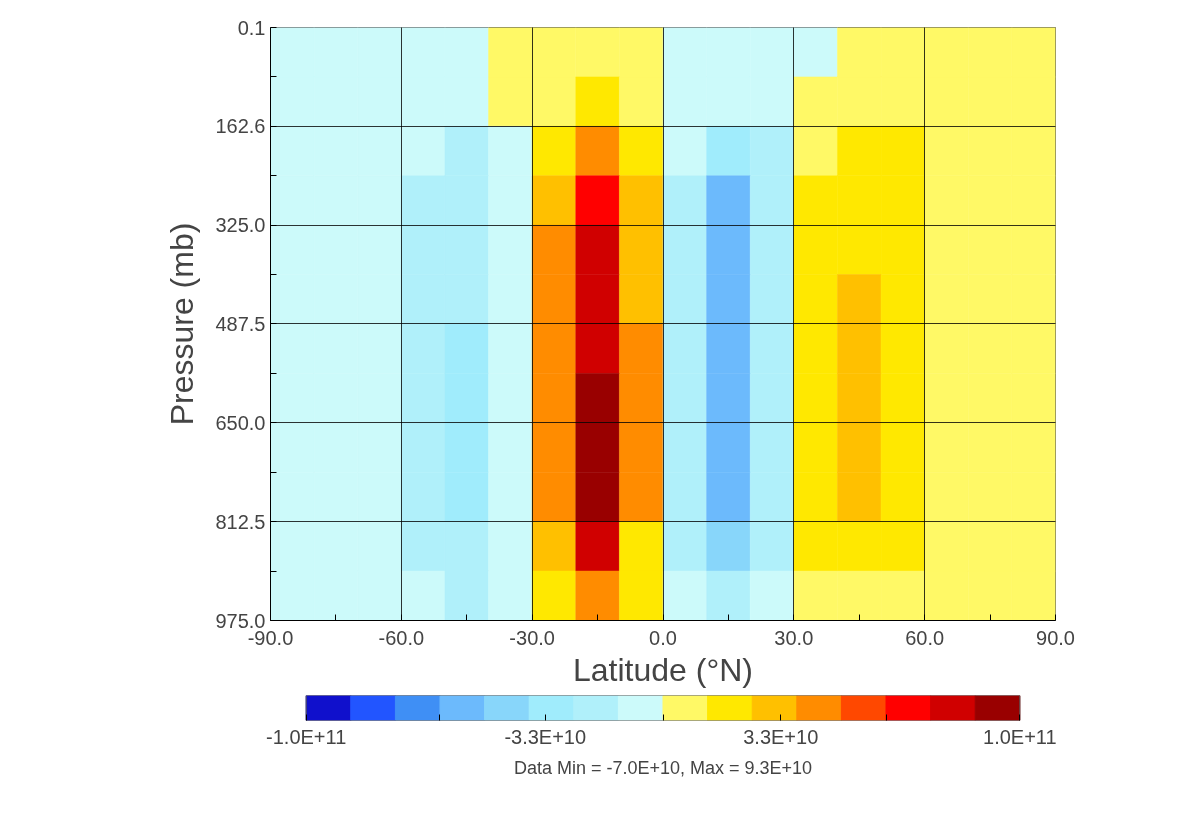 This screenshot has height=817, width=1202. What do you see at coordinates (663, 637) in the screenshot?
I see `x-tick-label: 0.0` at bounding box center [663, 637].